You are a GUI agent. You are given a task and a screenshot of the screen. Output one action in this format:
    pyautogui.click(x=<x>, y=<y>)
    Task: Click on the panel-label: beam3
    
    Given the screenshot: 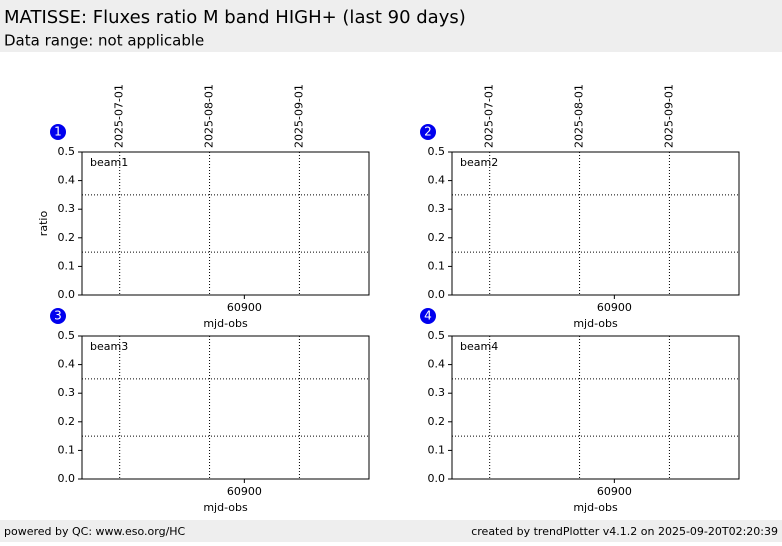 What is the action you would take?
    pyautogui.click(x=109, y=346)
    